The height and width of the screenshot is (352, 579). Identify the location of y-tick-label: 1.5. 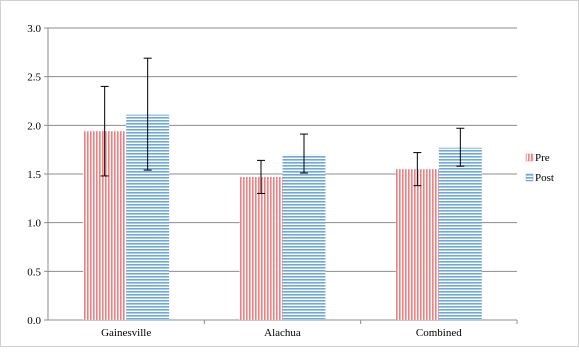
(34, 175).